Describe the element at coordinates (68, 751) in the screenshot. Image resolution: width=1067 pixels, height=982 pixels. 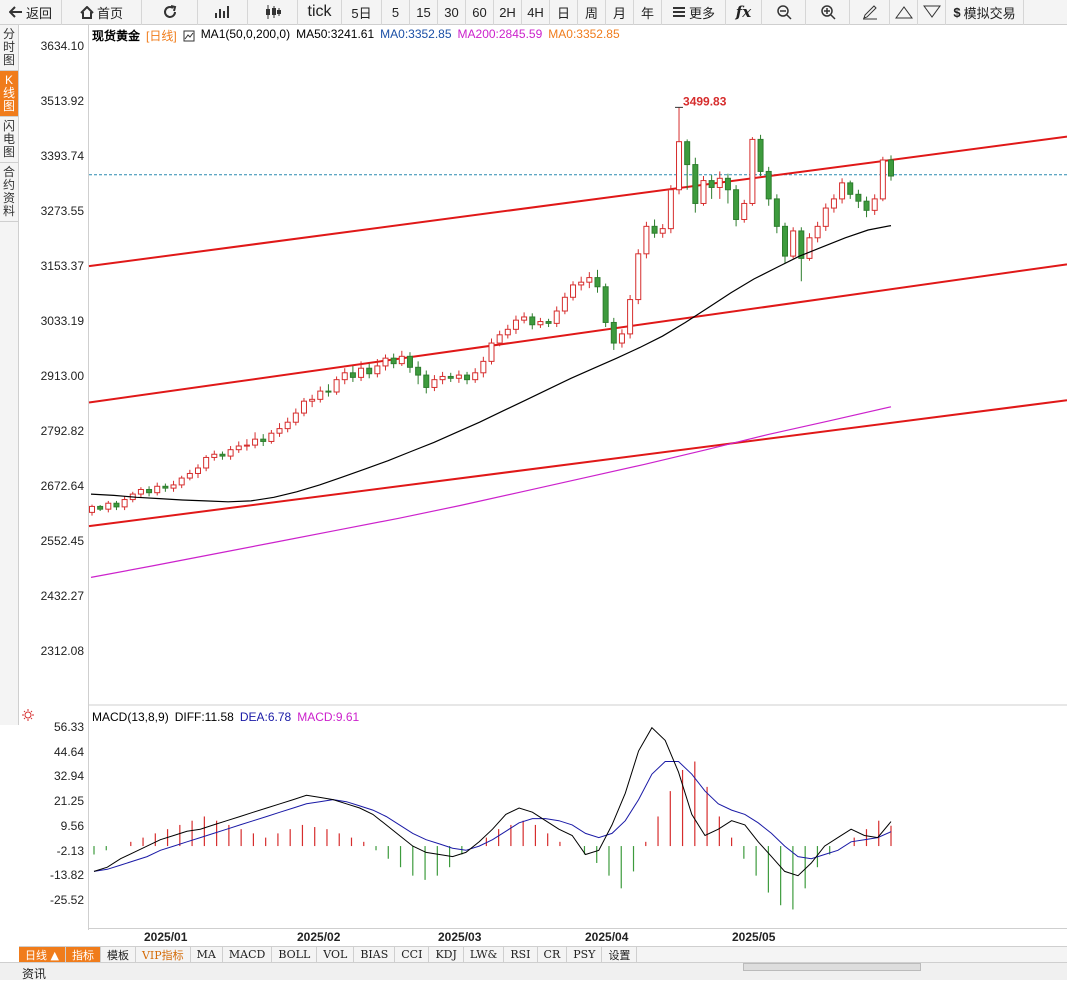
I see `macd-tick-label: 44.64` at that location.